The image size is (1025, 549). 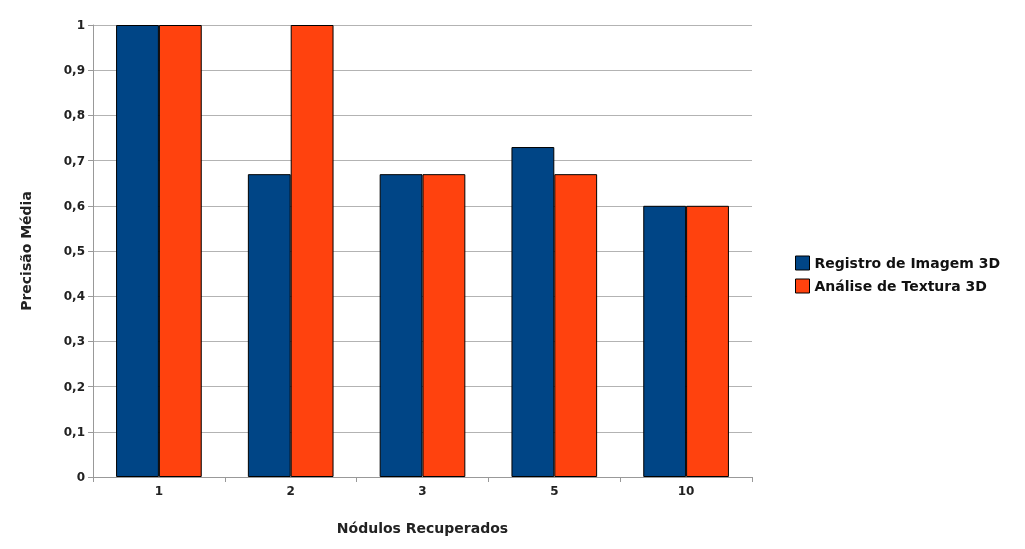 I want to click on y-tick-label: 0,4, so click(x=74, y=296).